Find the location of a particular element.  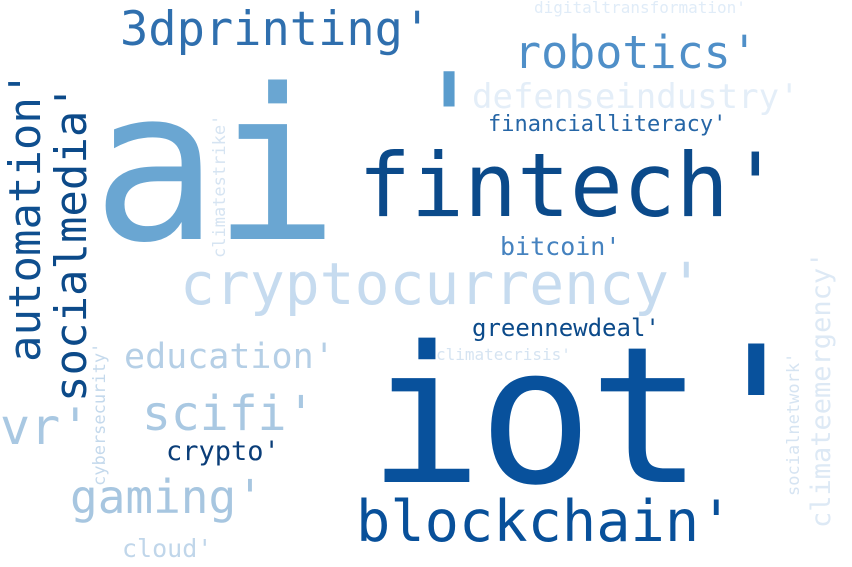

word-scifi: scifi' is located at coordinates (229, 414).